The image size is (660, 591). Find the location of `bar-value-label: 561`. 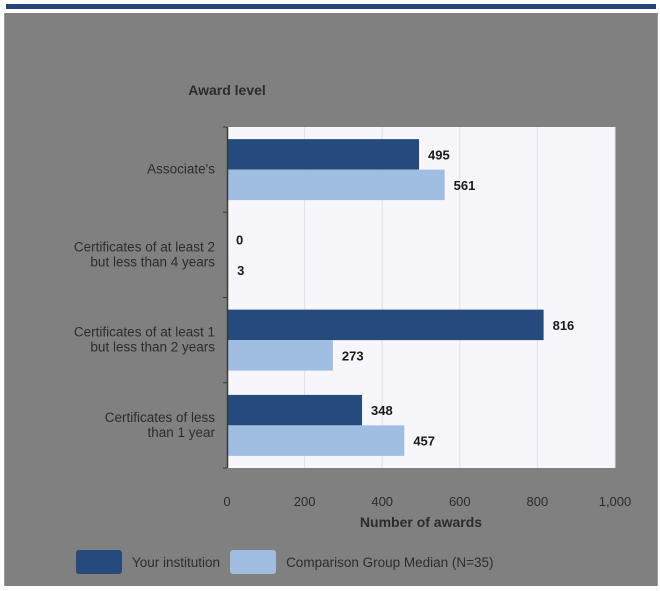

bar-value-label: 561 is located at coordinates (465, 185).